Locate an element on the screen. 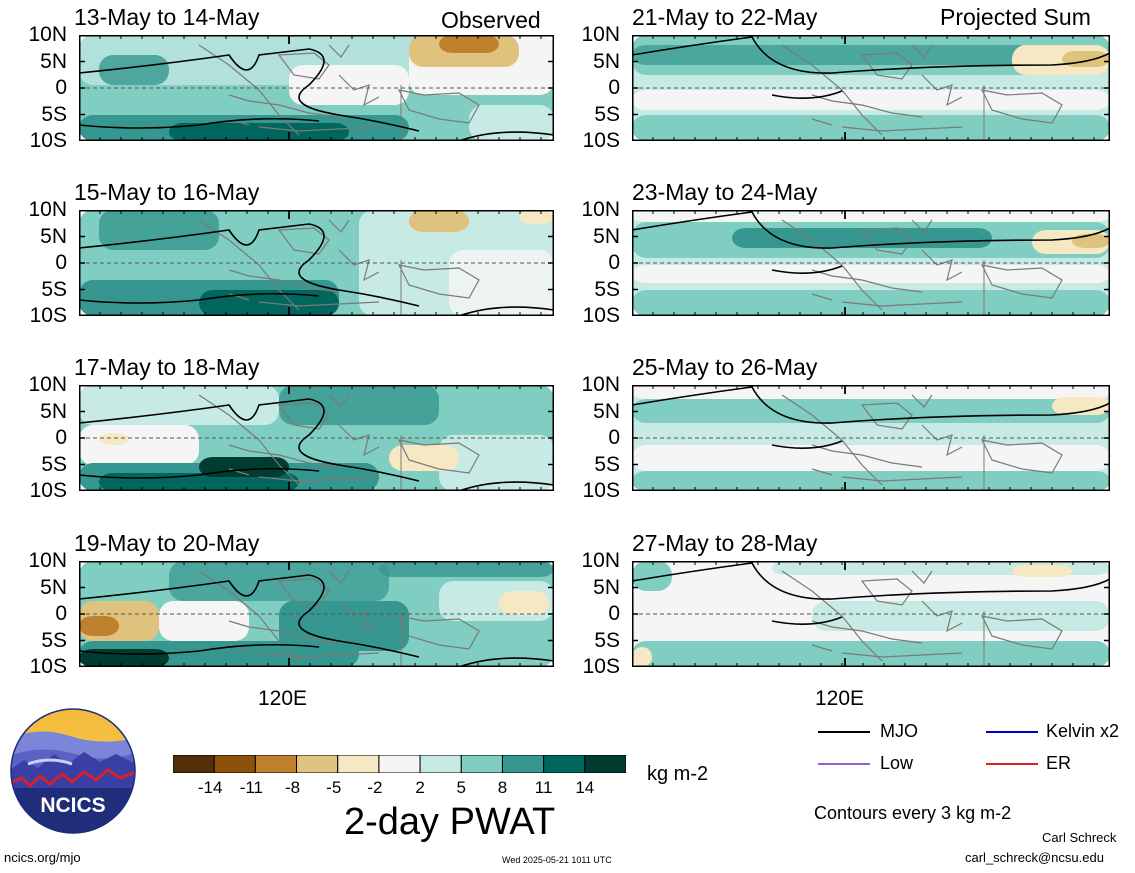 Image resolution: width=1135 pixels, height=873 pixels. lon-label-left: 120E is located at coordinates (283, 698).